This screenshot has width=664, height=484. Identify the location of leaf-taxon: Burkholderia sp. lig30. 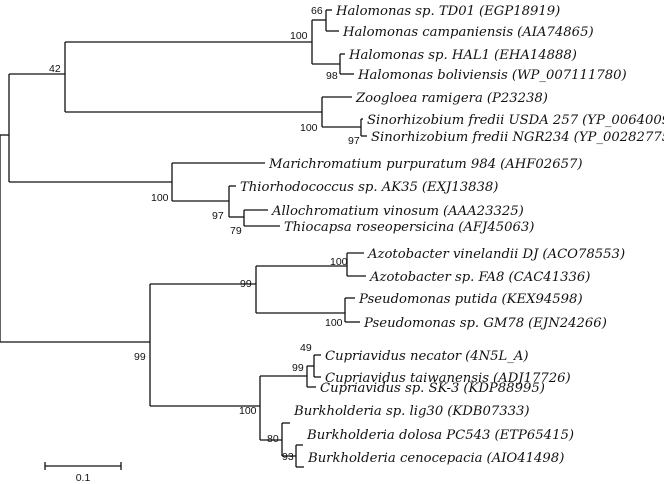
(368, 411).